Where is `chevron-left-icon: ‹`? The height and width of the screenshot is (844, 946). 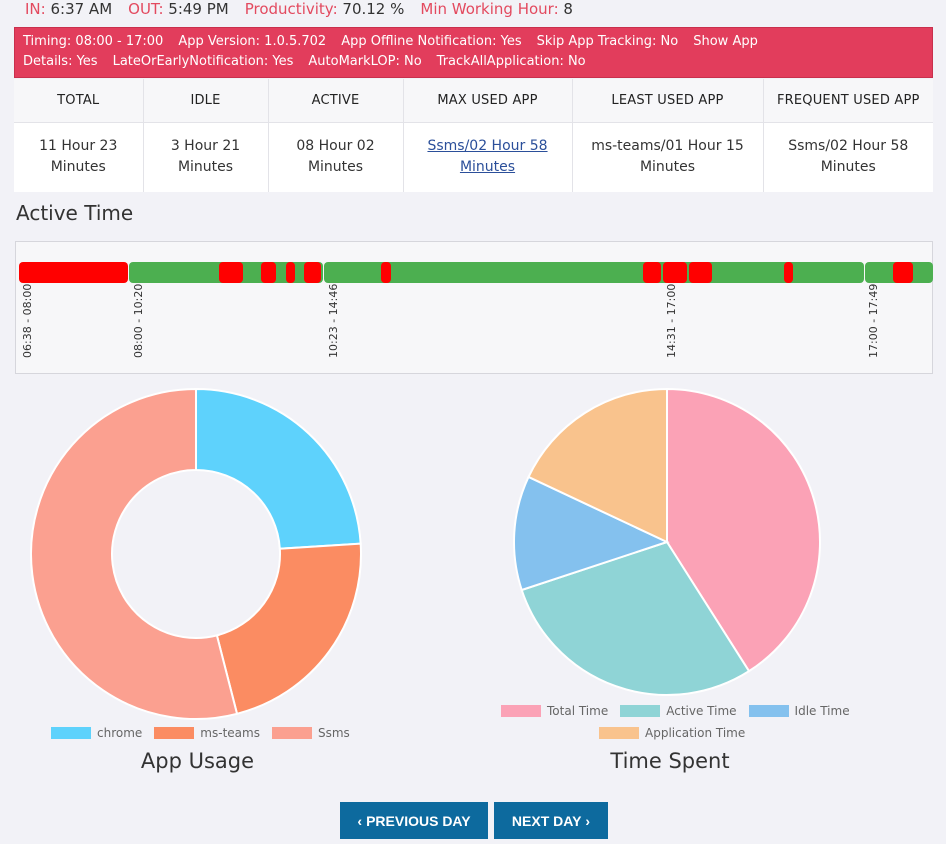 chevron-left-icon: ‹ is located at coordinates (360, 820).